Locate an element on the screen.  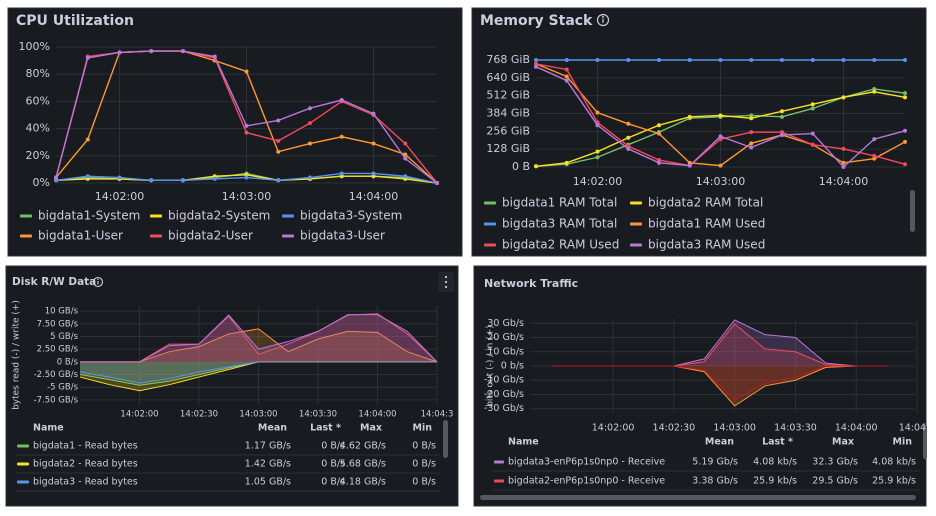
y-tick-label: -7.50 GB/s is located at coordinates (56, 400).